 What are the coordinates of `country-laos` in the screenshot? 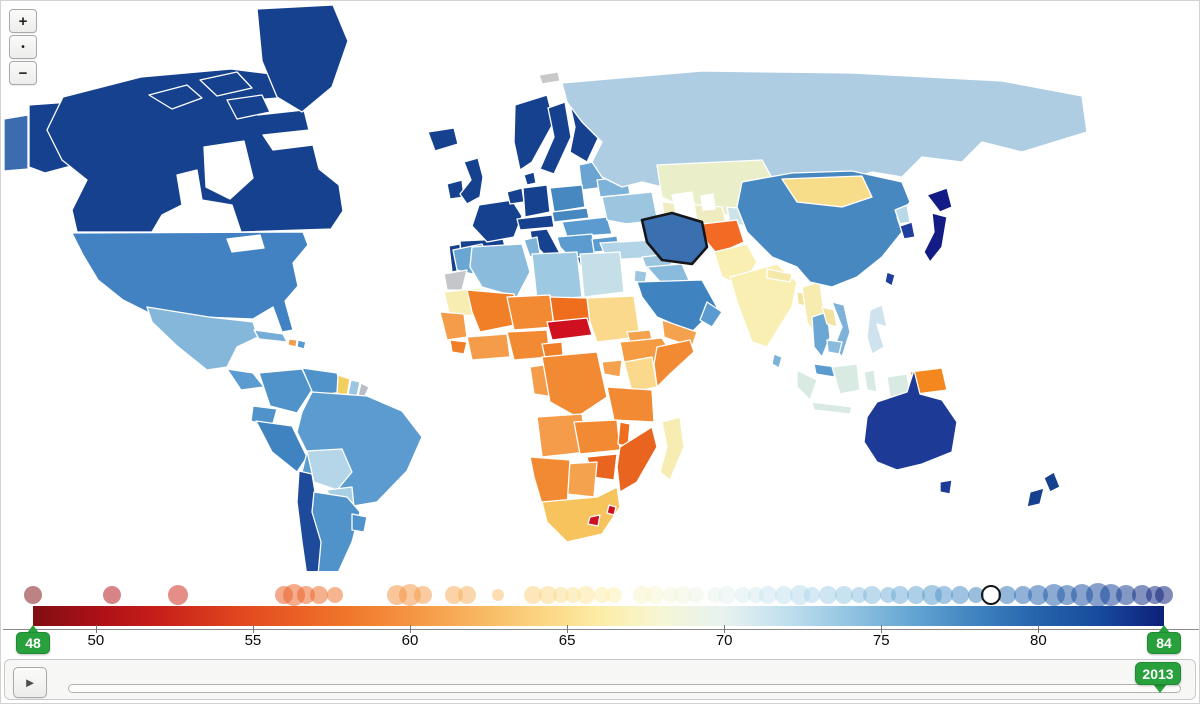 It's located at (829, 317).